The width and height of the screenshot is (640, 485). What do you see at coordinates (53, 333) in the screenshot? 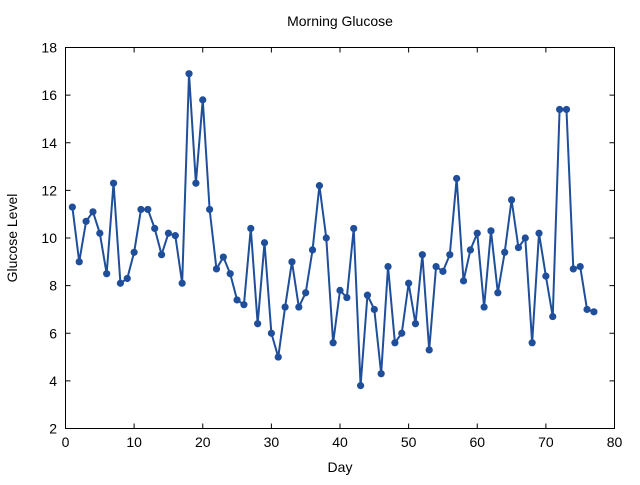
I see `y-tick-label: 6` at bounding box center [53, 333].